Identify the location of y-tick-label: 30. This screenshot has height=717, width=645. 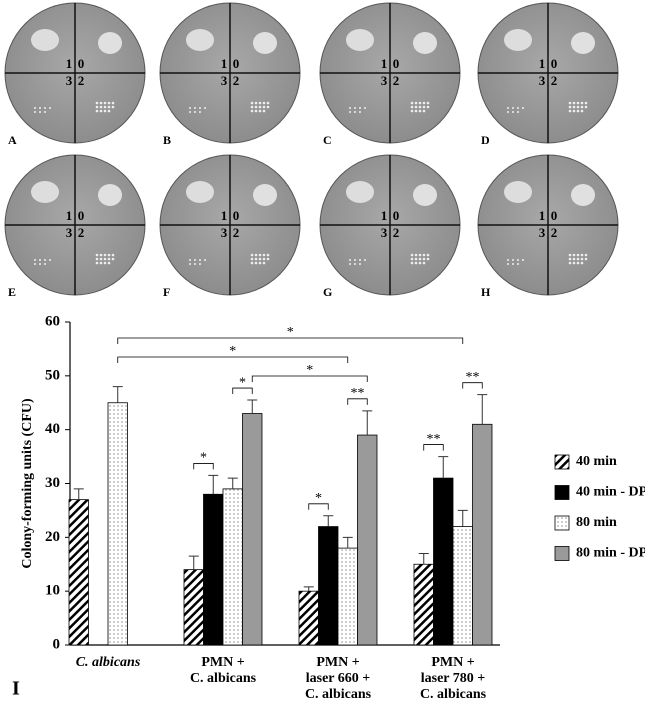
(52, 483).